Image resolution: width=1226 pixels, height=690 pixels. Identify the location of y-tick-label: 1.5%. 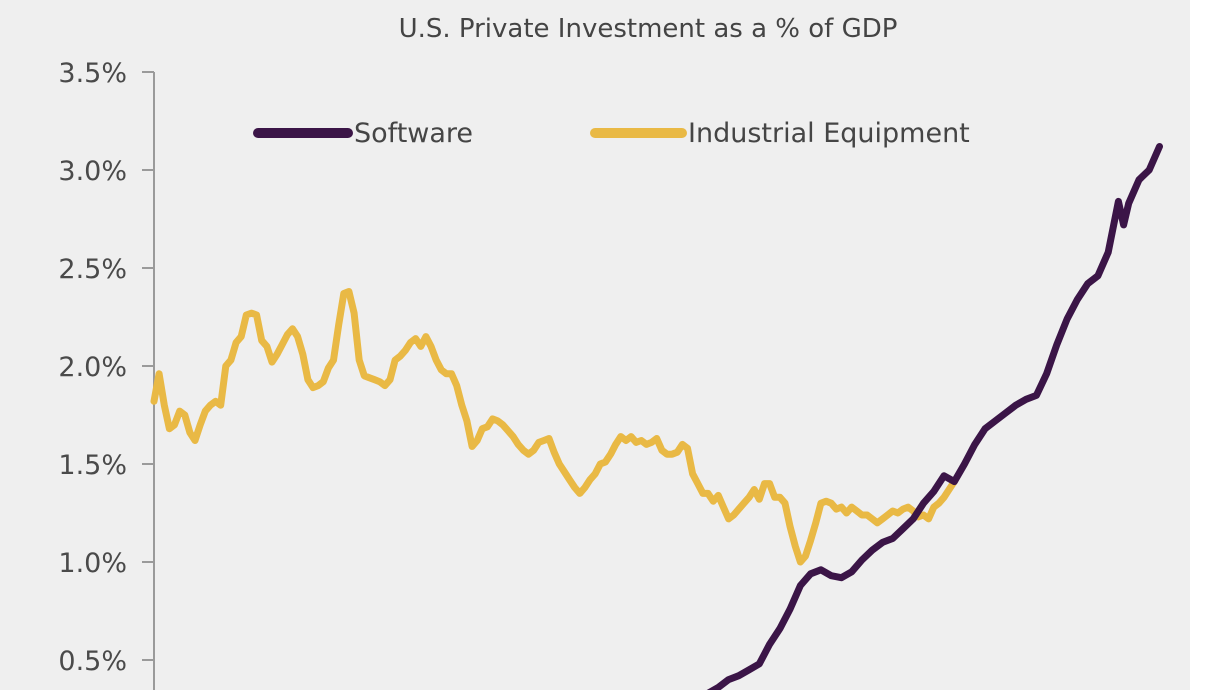
(92, 465).